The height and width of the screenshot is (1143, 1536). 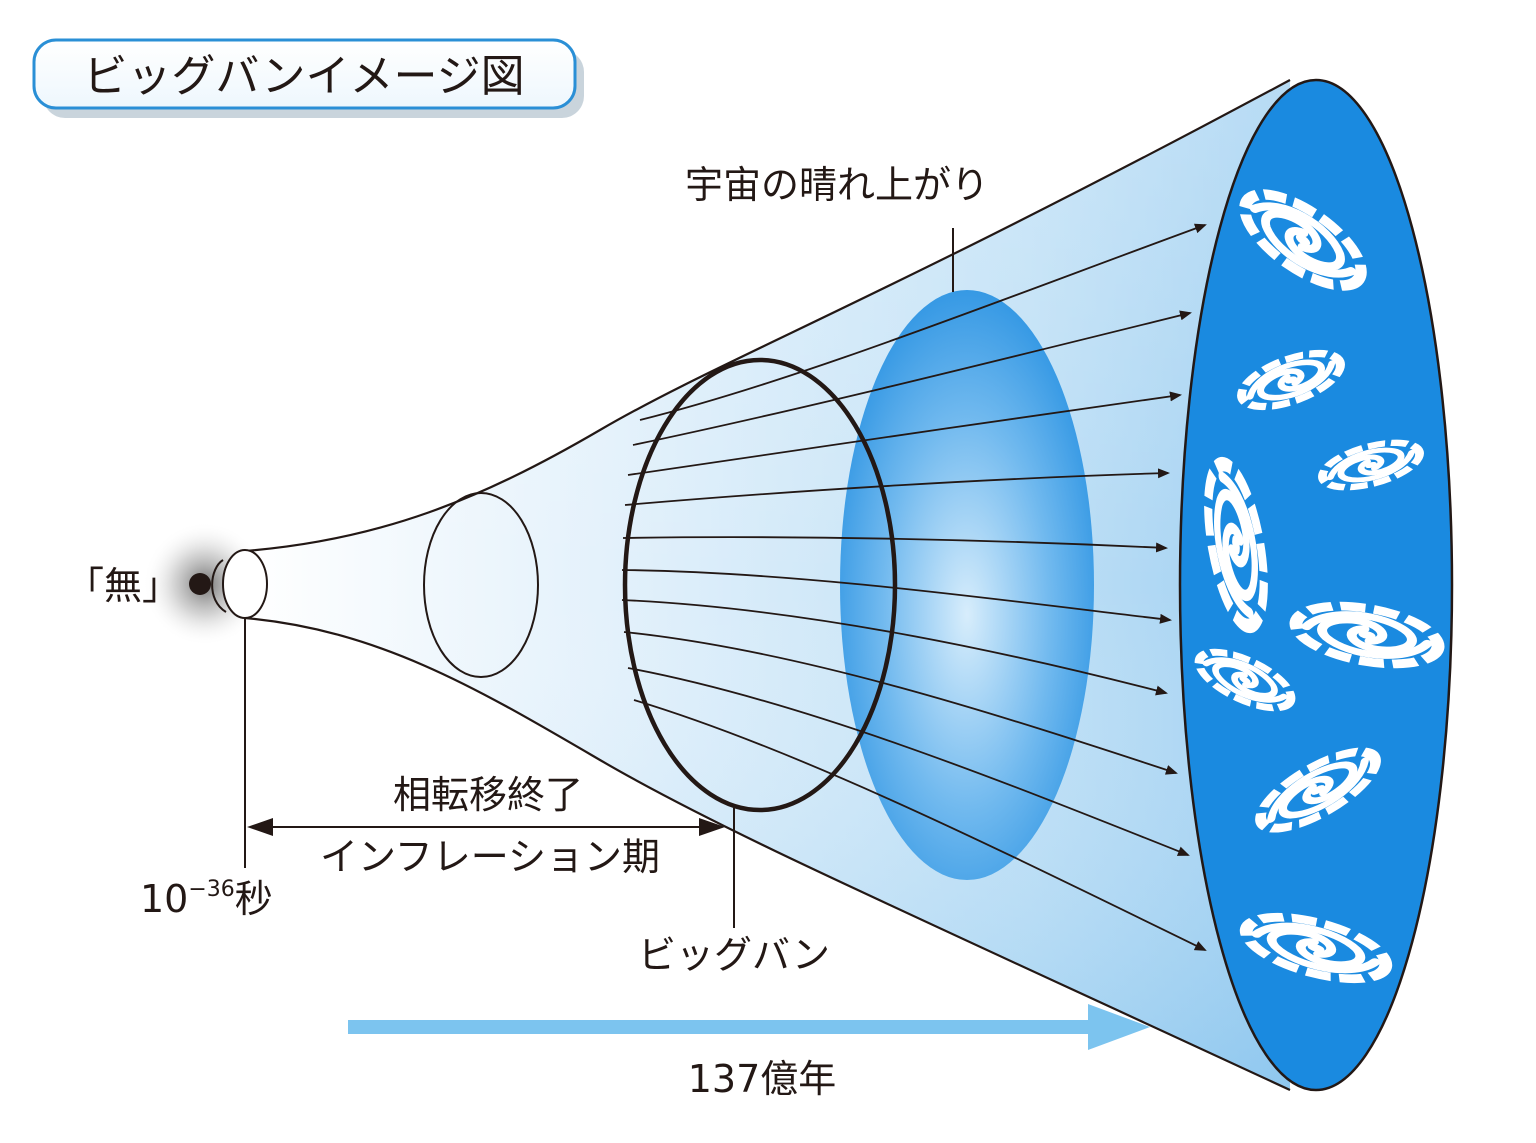 What do you see at coordinates (211, 889) in the screenshot?
I see `time-exponent: −36` at bounding box center [211, 889].